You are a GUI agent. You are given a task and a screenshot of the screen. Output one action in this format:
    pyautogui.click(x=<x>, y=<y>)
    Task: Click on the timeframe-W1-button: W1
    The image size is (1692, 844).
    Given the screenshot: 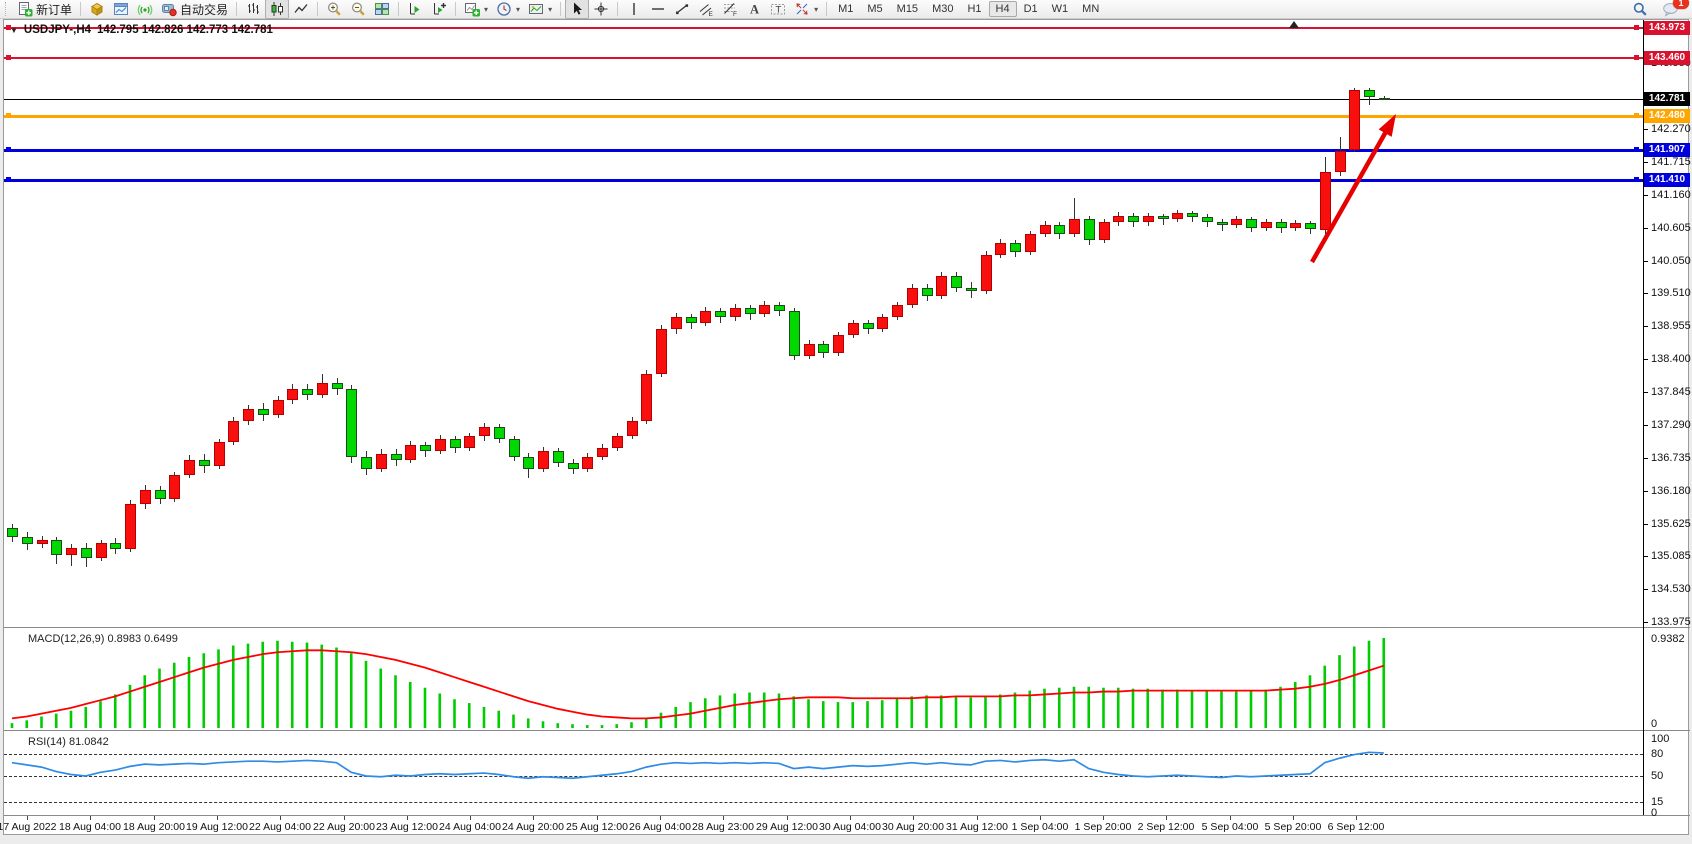 What is the action you would take?
    pyautogui.click(x=1060, y=9)
    